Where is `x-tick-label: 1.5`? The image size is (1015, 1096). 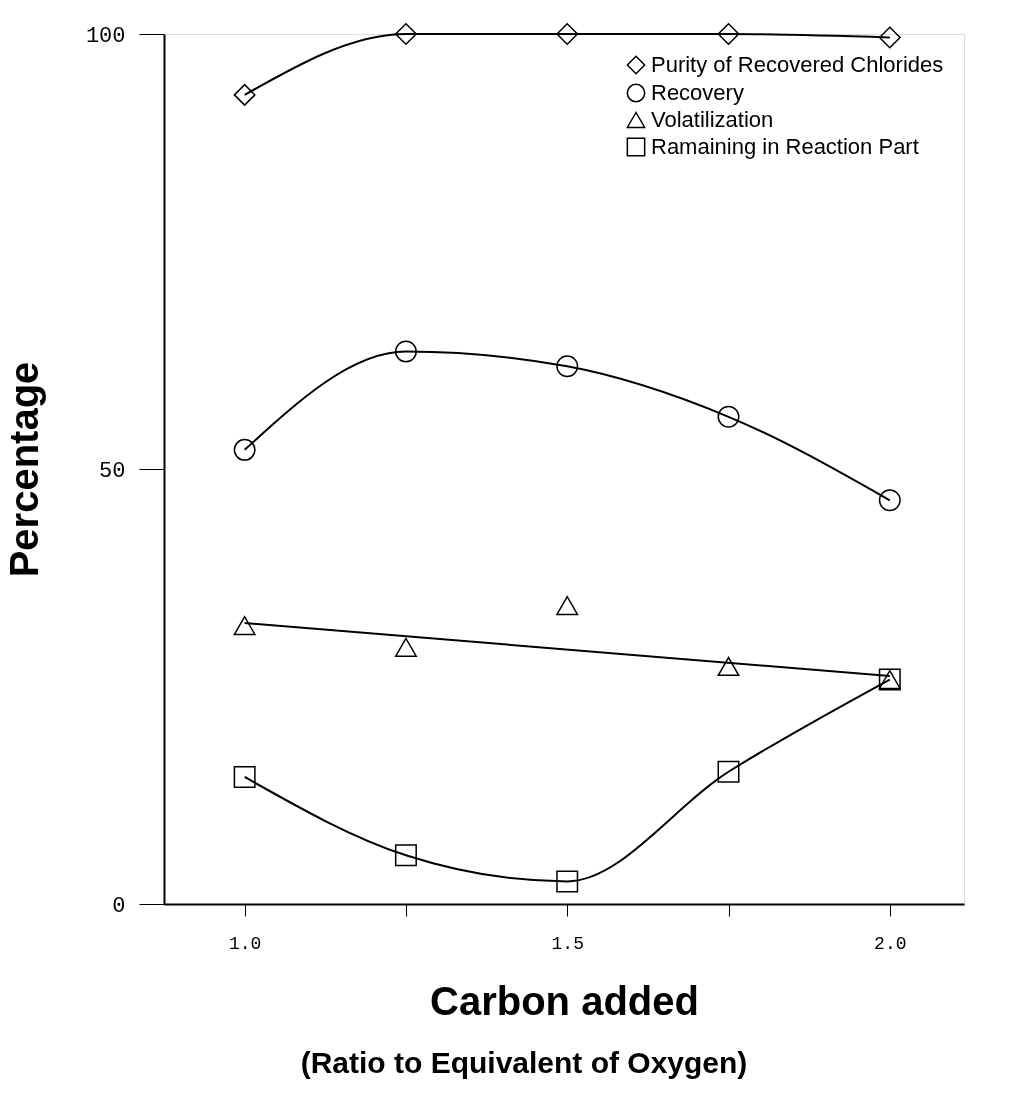 x-tick-label: 1.5 is located at coordinates (567, 943).